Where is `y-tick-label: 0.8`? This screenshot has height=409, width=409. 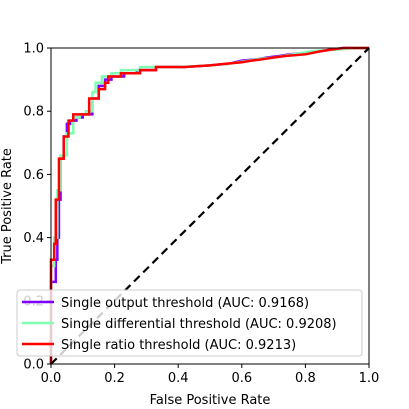
y-tick-label: 0.8 is located at coordinates (33, 112).